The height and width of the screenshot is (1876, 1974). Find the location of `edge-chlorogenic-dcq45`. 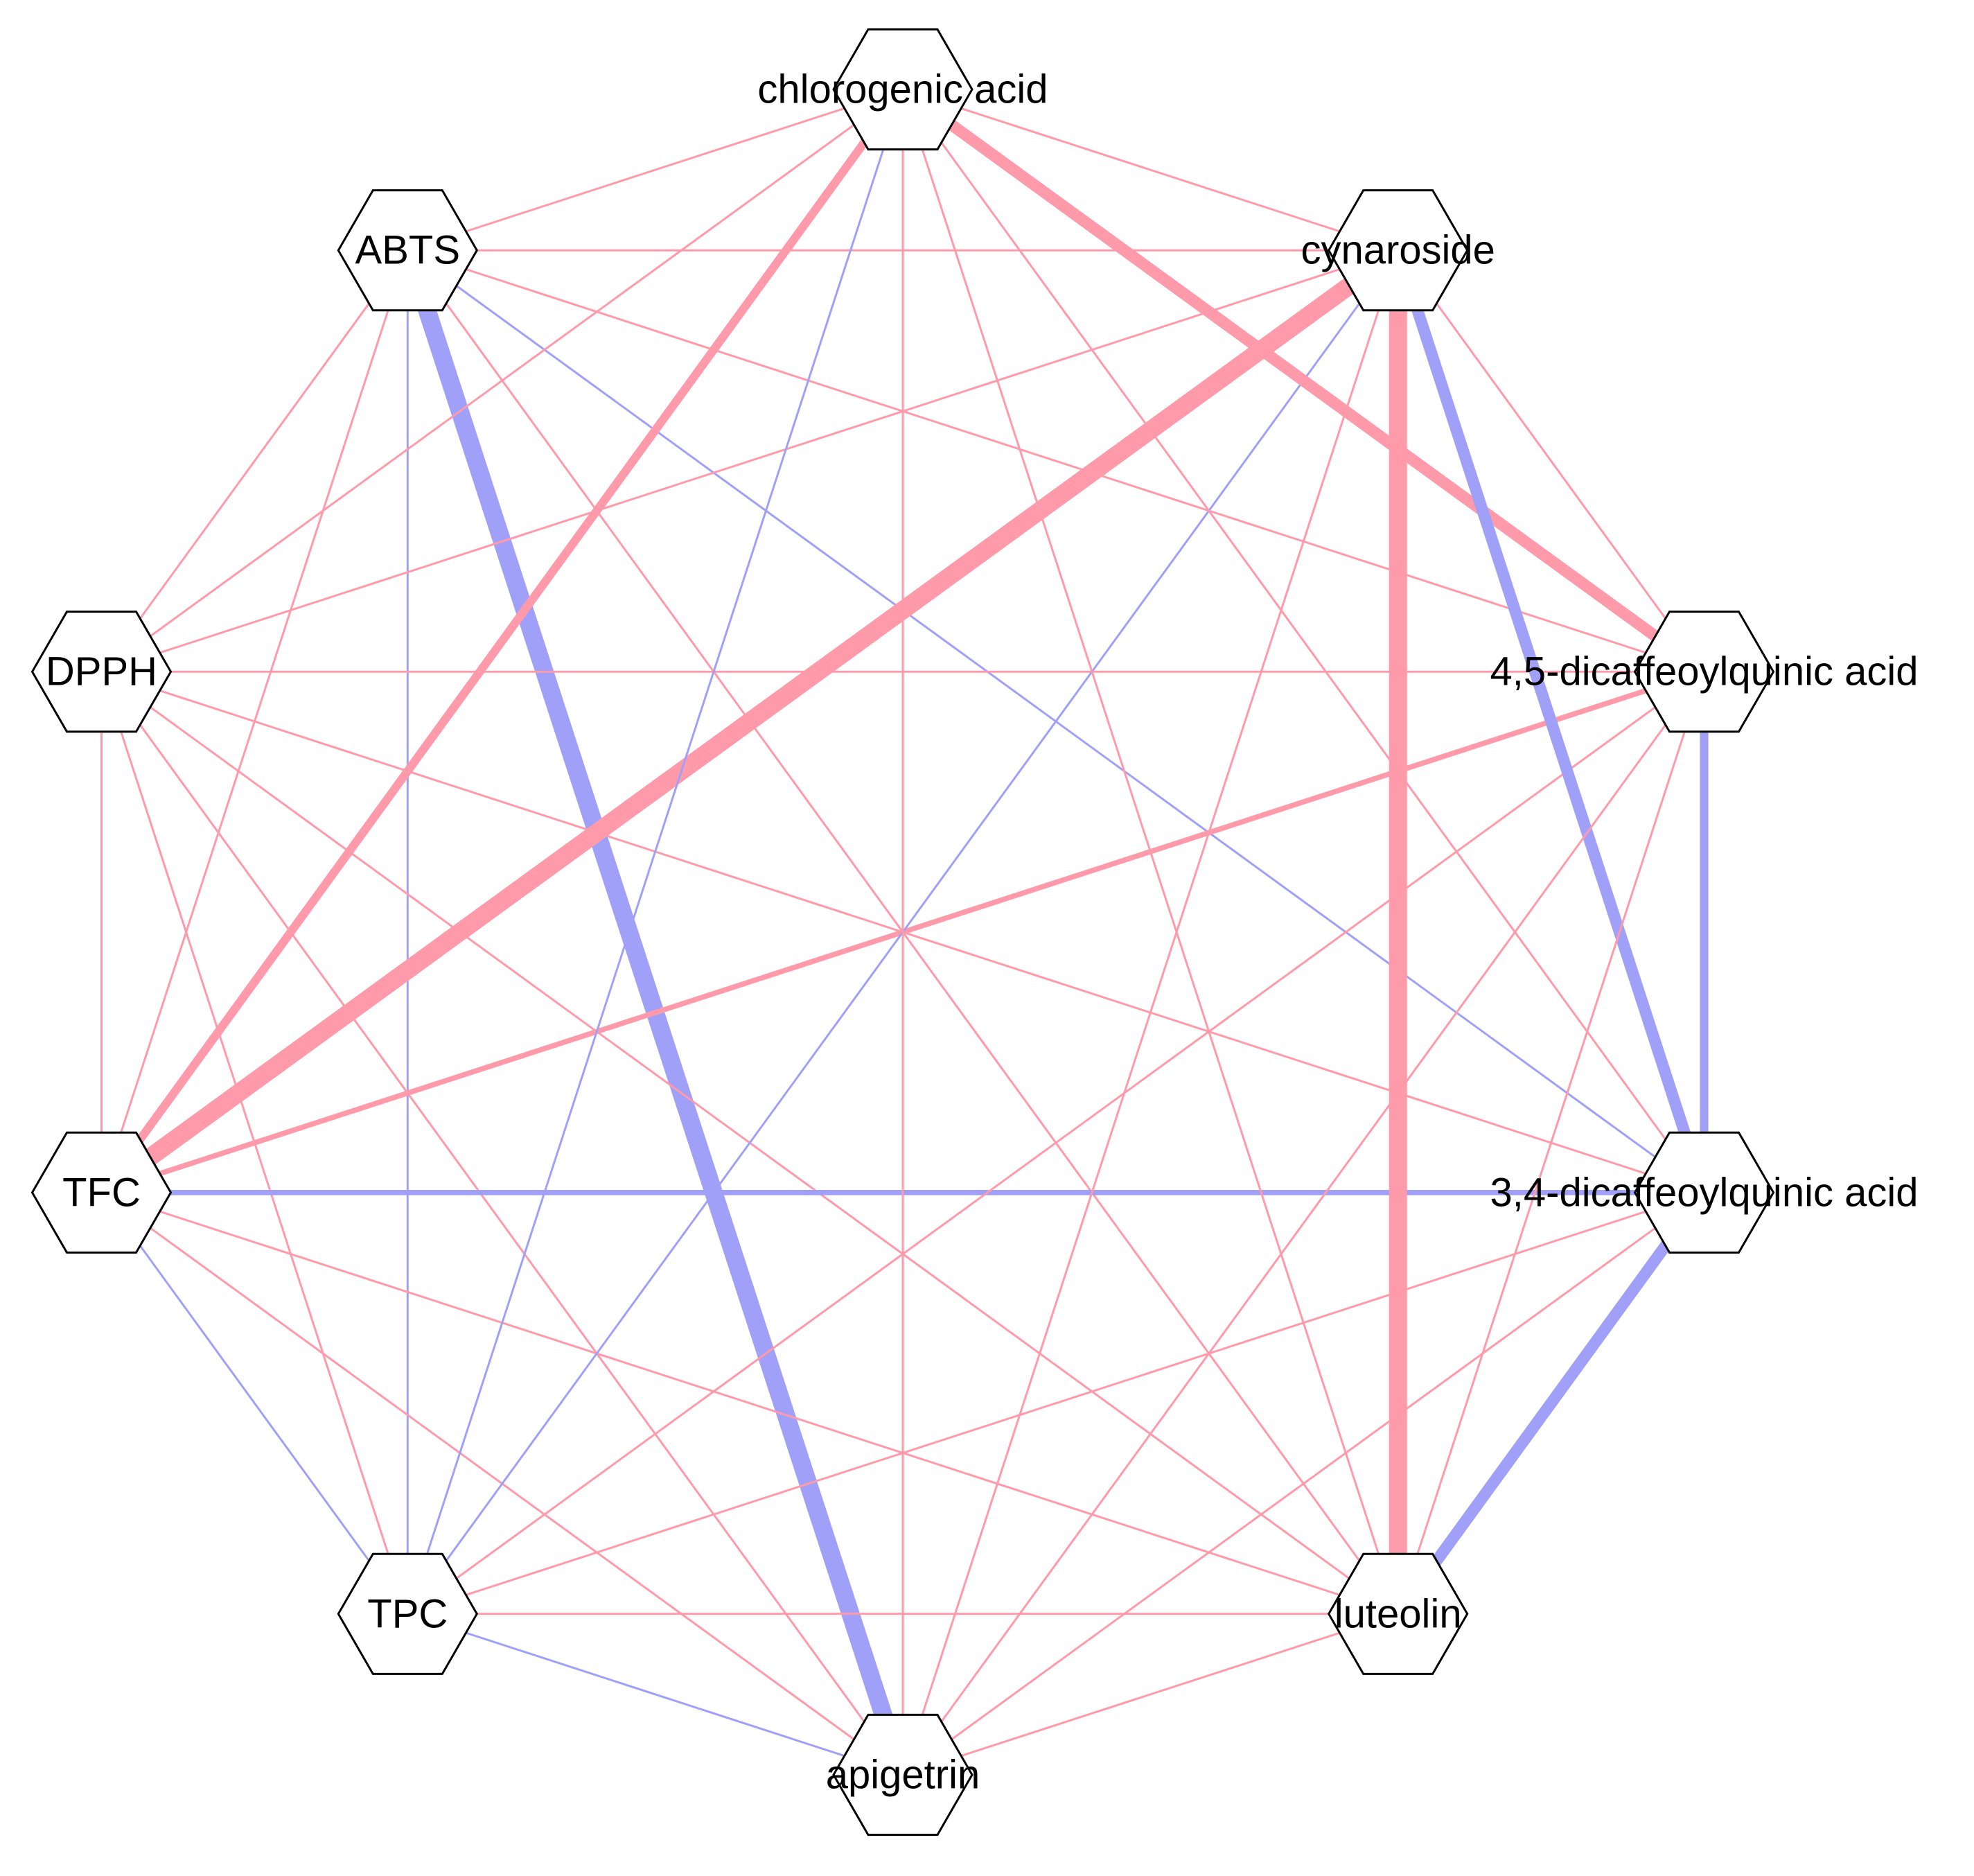

edge-chlorogenic-dcq45 is located at coordinates (1303, 381).